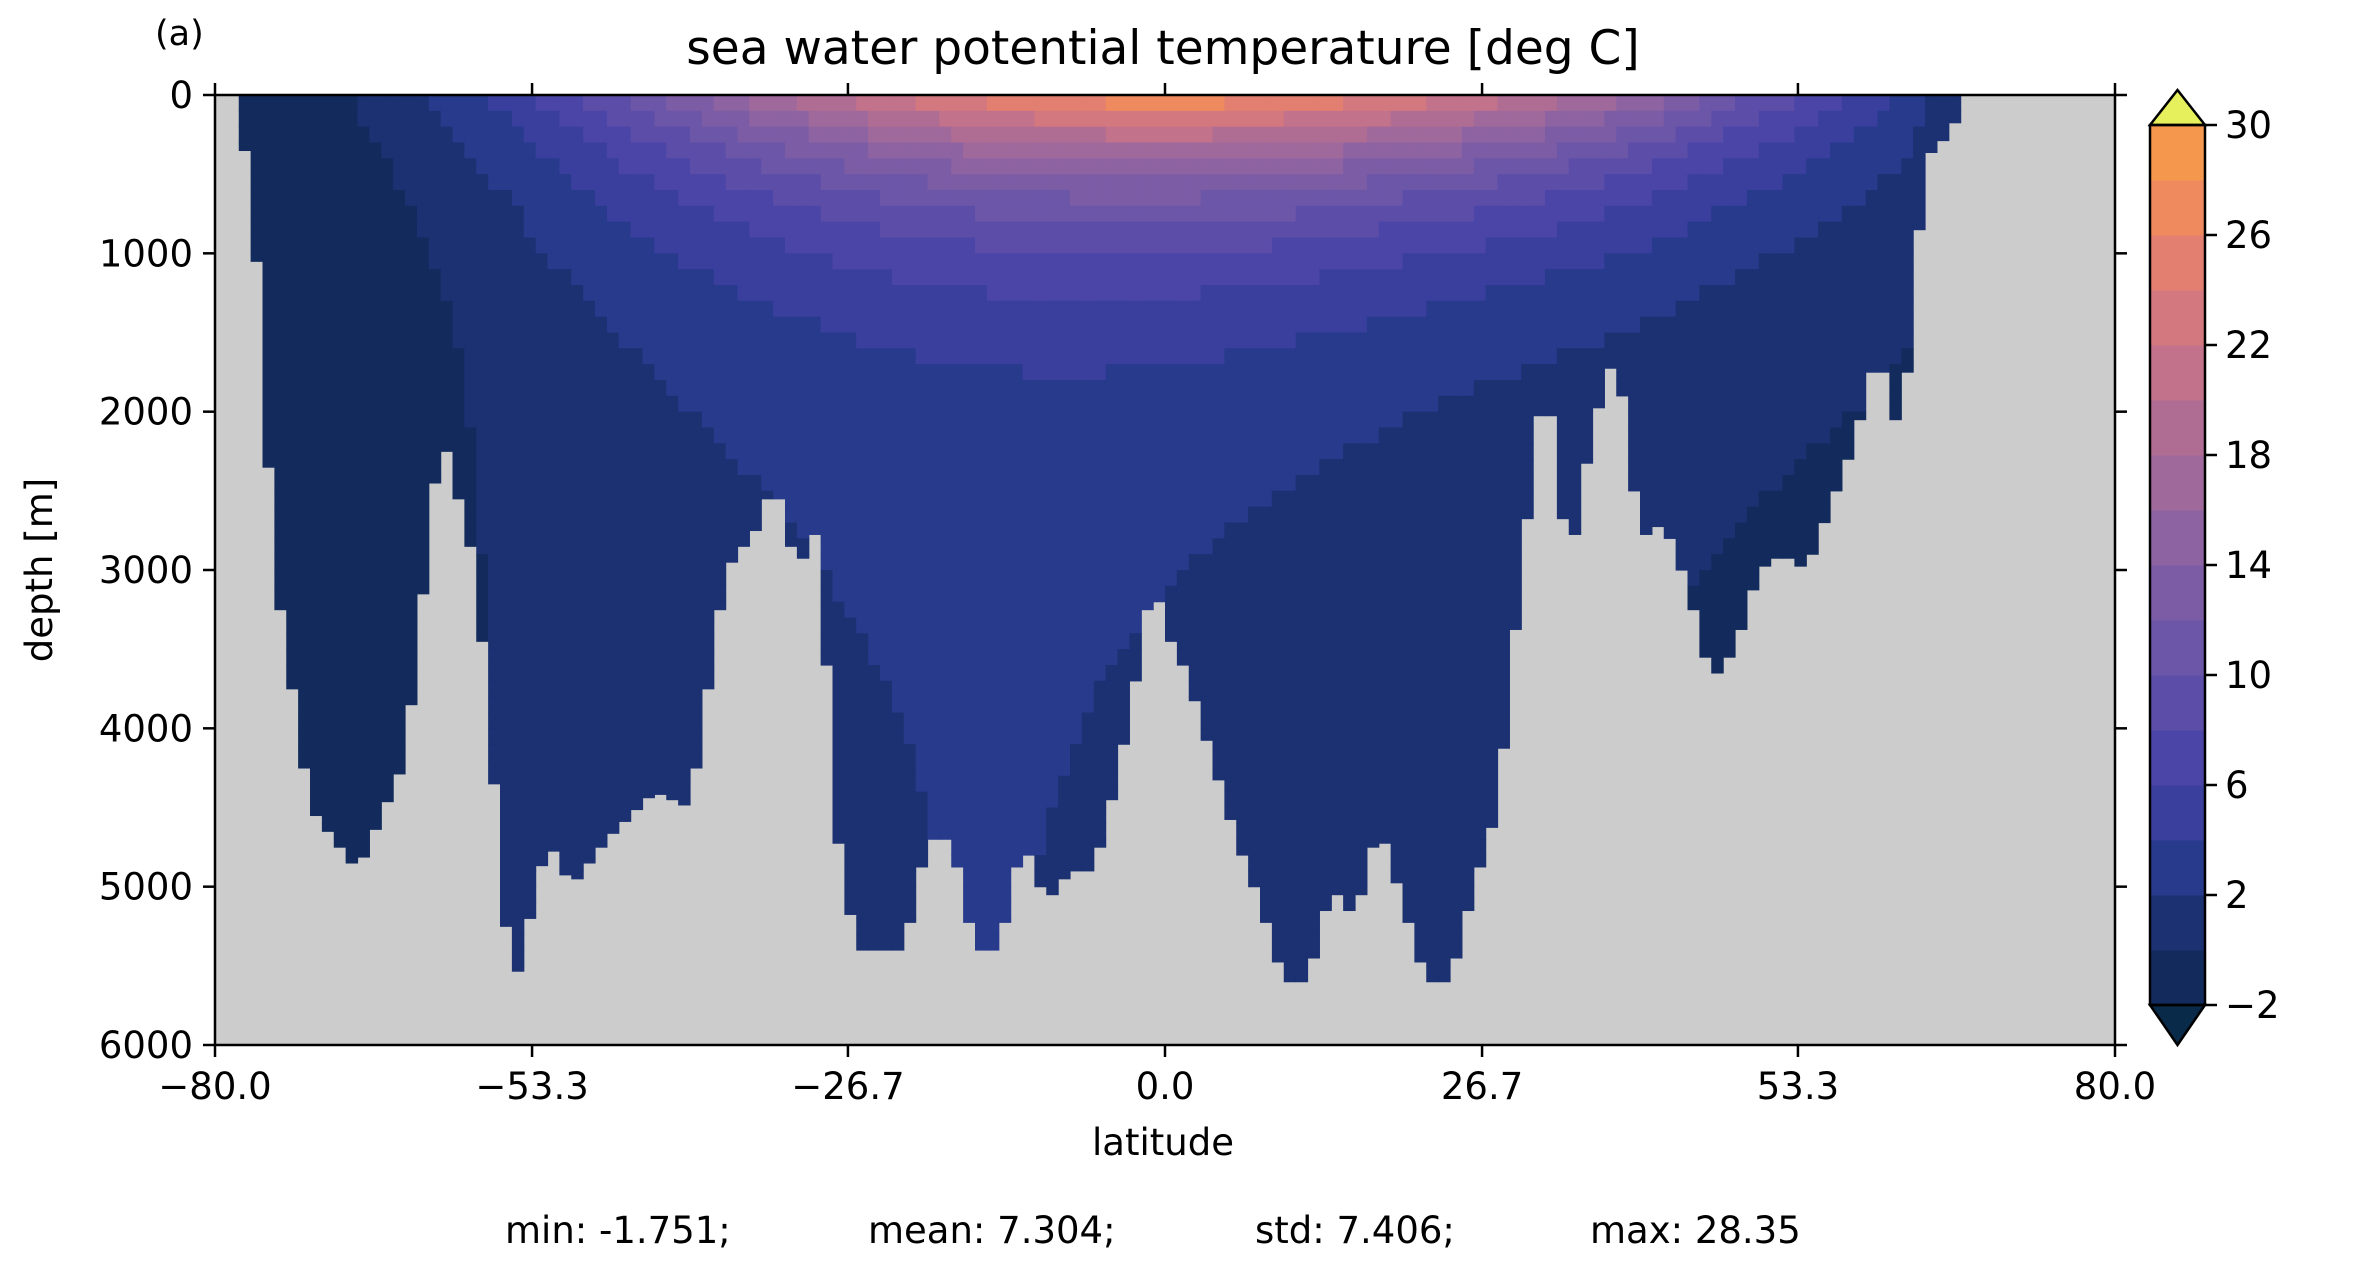  Describe the element at coordinates (179, 34) in the screenshot. I see `panel-label: (a)` at that location.